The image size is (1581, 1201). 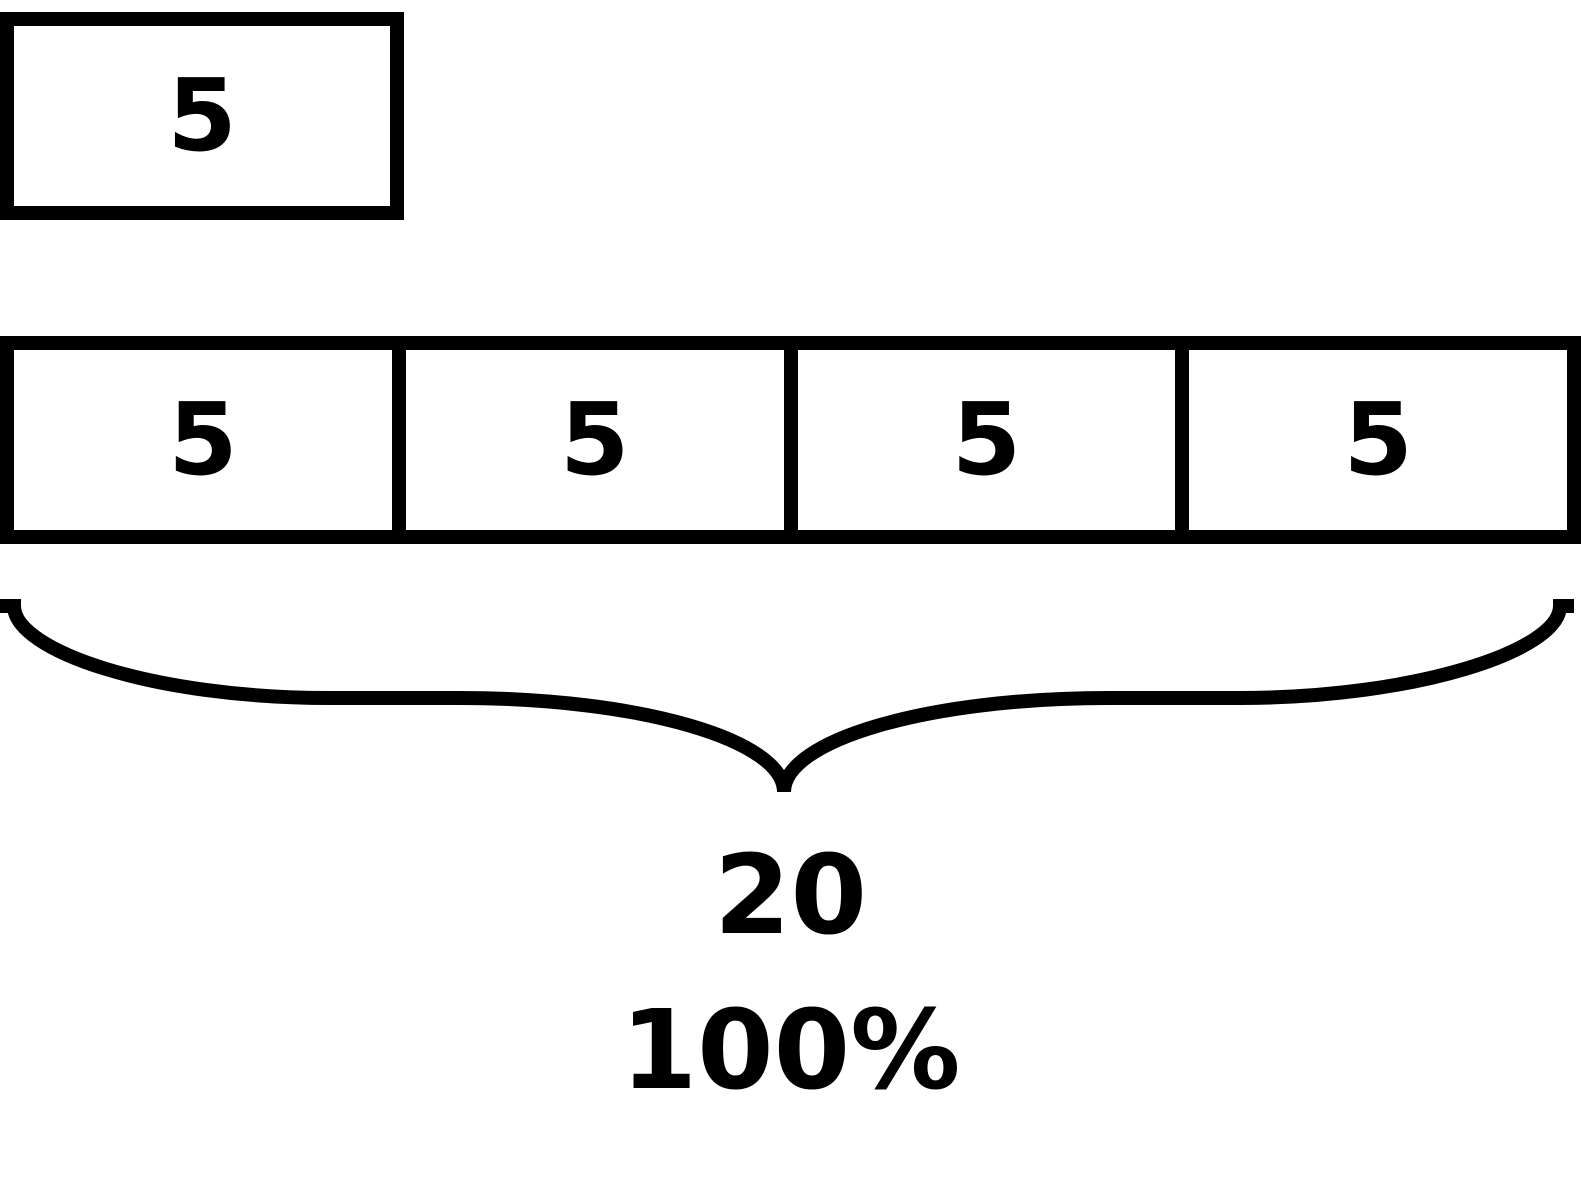 I want to click on tape-segment-3: 5, so click(x=979, y=440).